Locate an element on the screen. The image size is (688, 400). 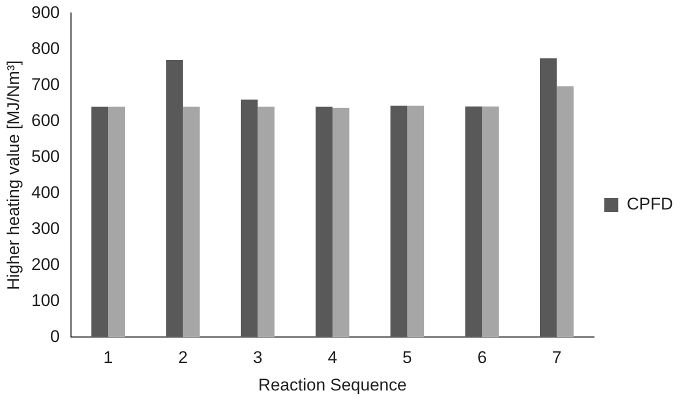
x-tick-label: 1 is located at coordinates (108, 358).